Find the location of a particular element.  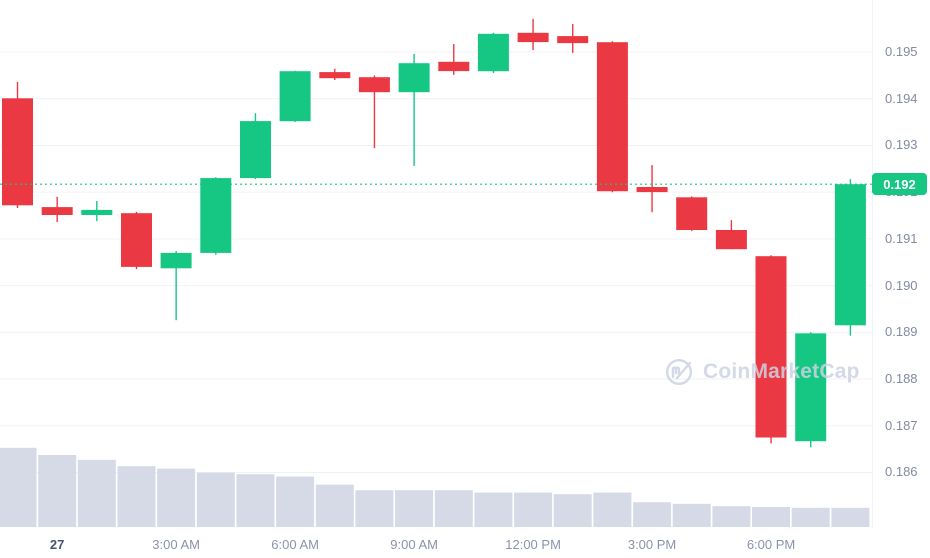

x-axis-label: 3:00 AM is located at coordinates (176, 544).